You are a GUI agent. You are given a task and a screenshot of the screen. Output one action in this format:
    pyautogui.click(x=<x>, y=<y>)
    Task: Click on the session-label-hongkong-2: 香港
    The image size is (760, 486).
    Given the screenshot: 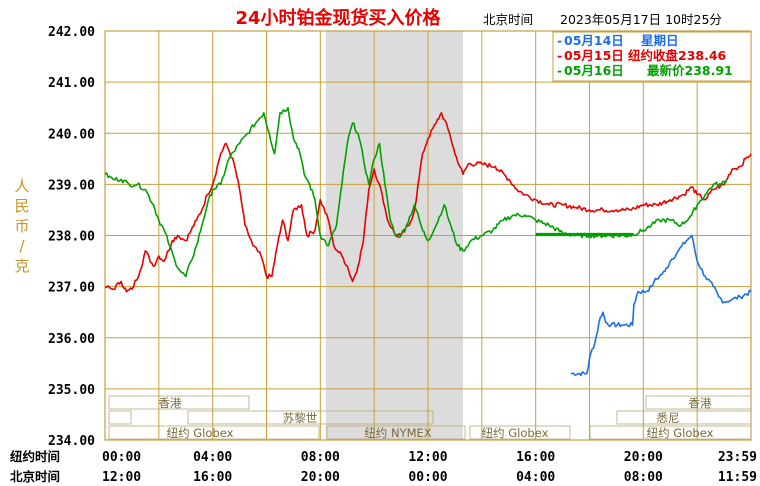 What is the action you would take?
    pyautogui.click(x=700, y=403)
    